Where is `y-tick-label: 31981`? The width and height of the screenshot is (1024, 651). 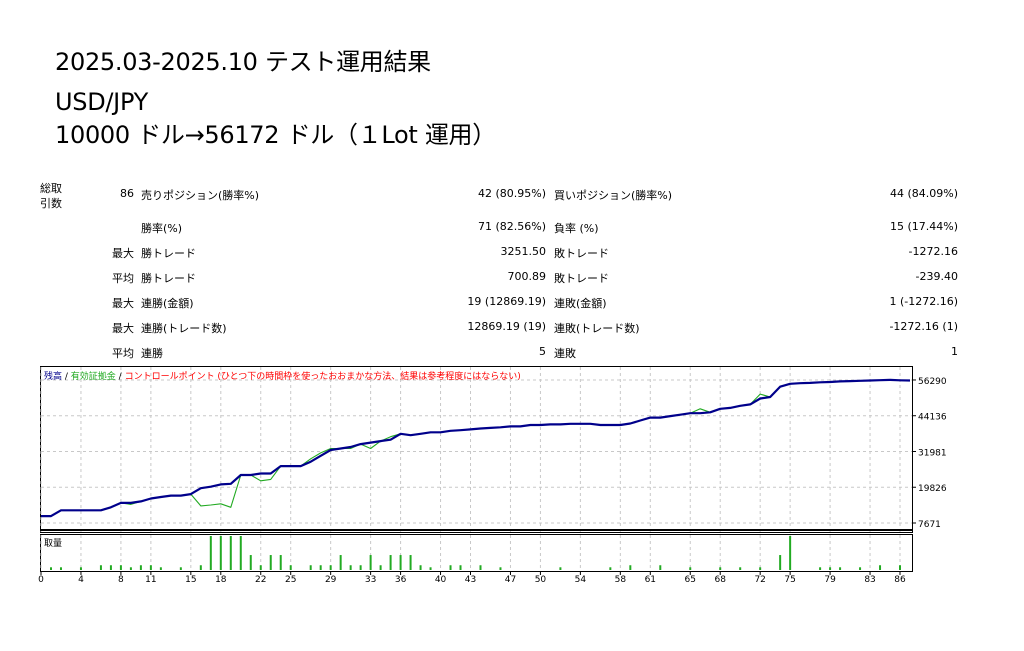 y-tick-label: 31981 is located at coordinates (932, 453).